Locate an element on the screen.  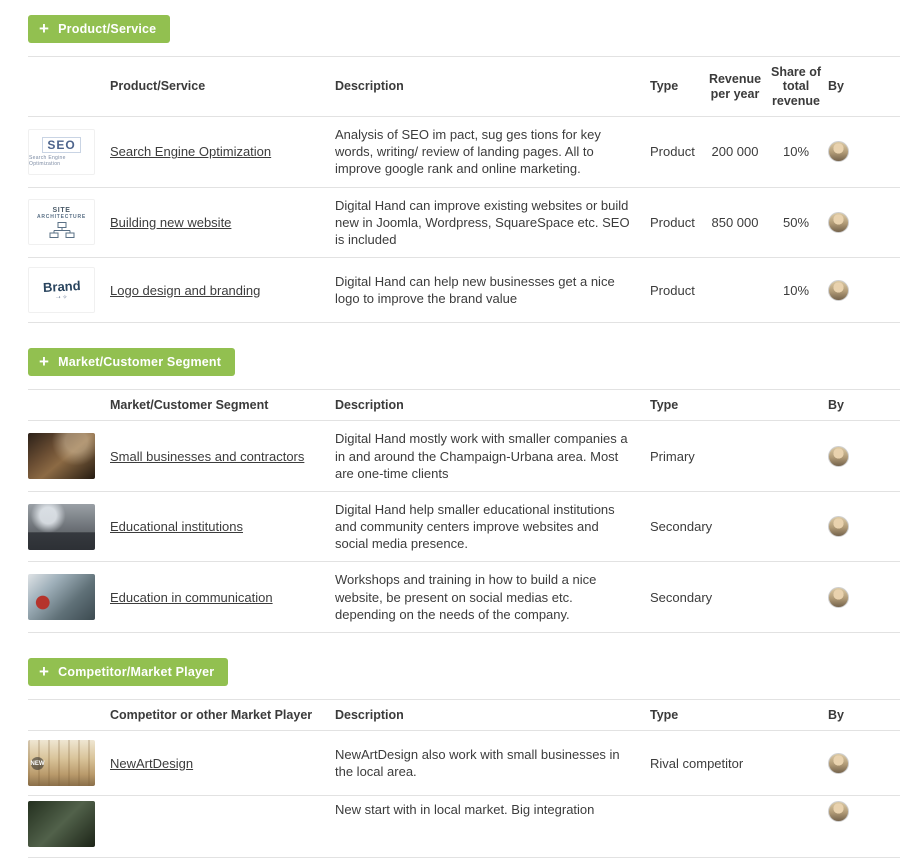
brand-doodle-arrow: ➝ ✧ is located at coordinates (61, 298).